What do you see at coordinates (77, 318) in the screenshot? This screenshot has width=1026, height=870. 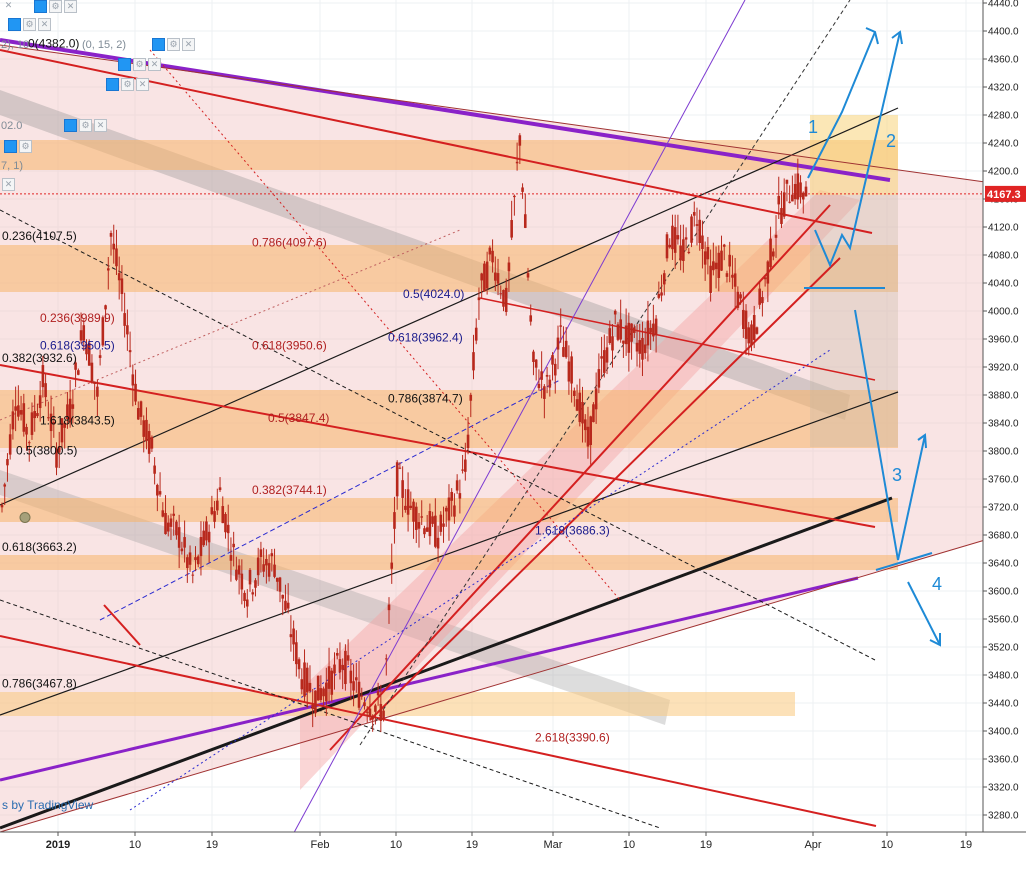 I see `fib-level-label: 0.236(3989.9)` at bounding box center [77, 318].